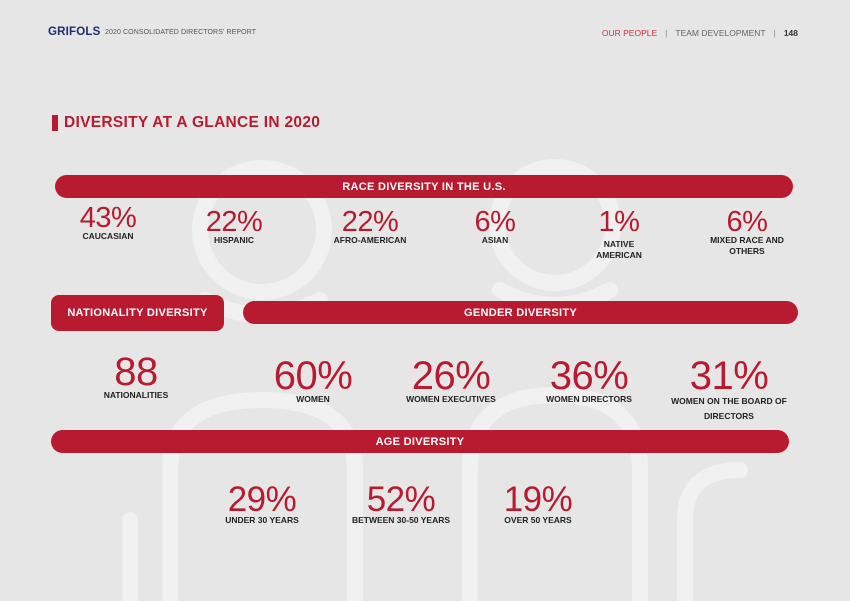  Describe the element at coordinates (747, 245) in the screenshot. I see `stat-label: MIXED RACE AND OTHERS` at that location.